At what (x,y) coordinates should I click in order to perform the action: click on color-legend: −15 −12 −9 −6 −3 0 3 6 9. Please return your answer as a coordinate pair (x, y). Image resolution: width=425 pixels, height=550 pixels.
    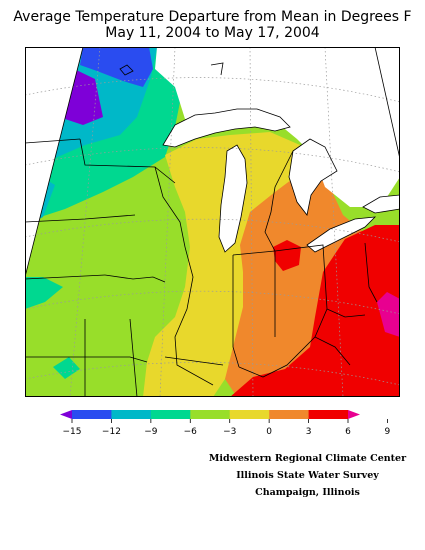
    Looking at the image, I should click on (225, 423).